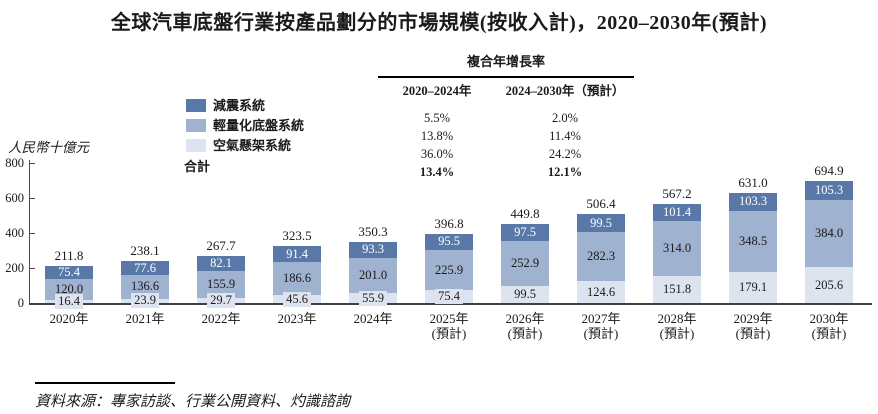 Image resolution: width=878 pixels, height=414 pixels. What do you see at coordinates (449, 242) in the screenshot?
I see `bar-segment-damping-system: 95.5` at bounding box center [449, 242].